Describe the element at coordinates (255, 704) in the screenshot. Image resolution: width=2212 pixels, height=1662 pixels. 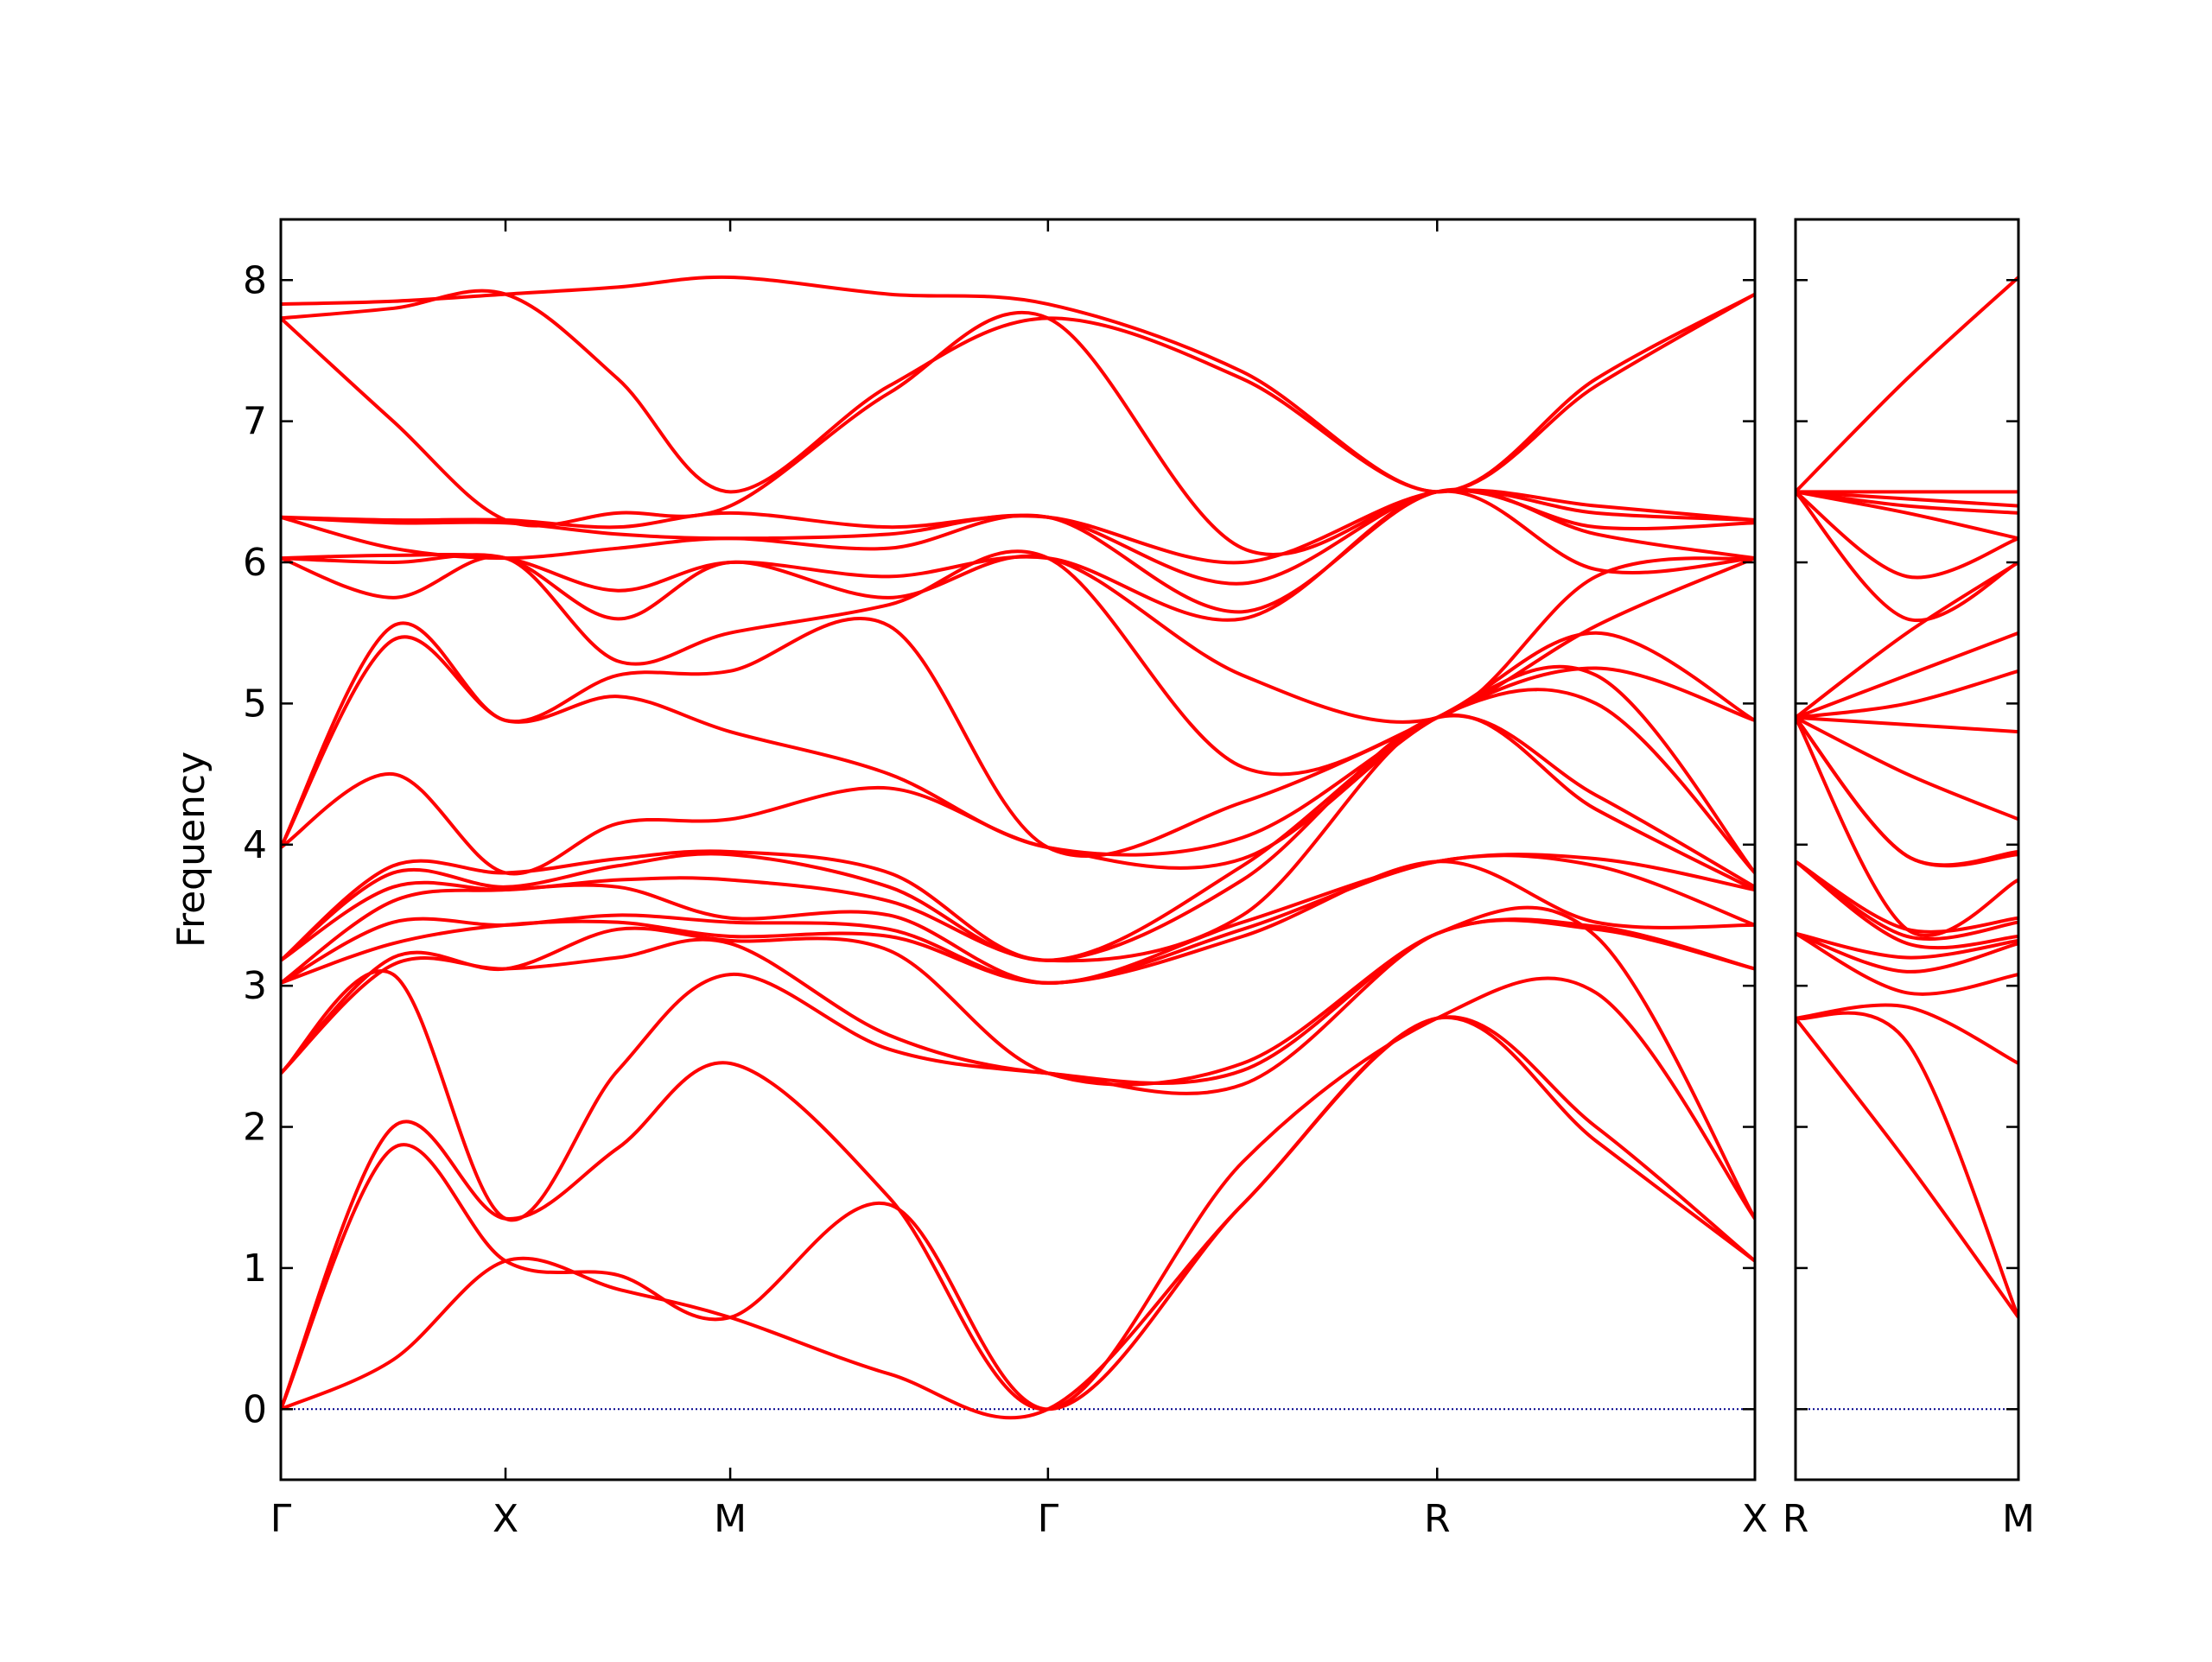
I see `y-tick-label: 5` at that location.